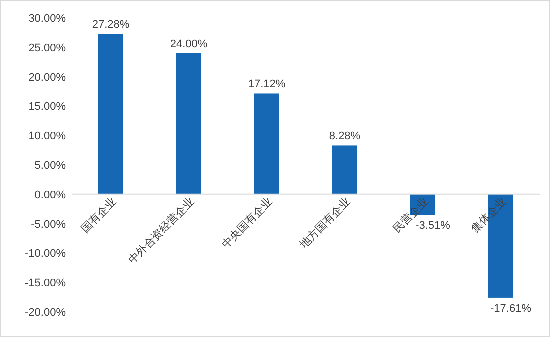 The width and height of the screenshot is (550, 337). What do you see at coordinates (45, 313) in the screenshot?
I see `y-tick-label: -20.00%` at bounding box center [45, 313].